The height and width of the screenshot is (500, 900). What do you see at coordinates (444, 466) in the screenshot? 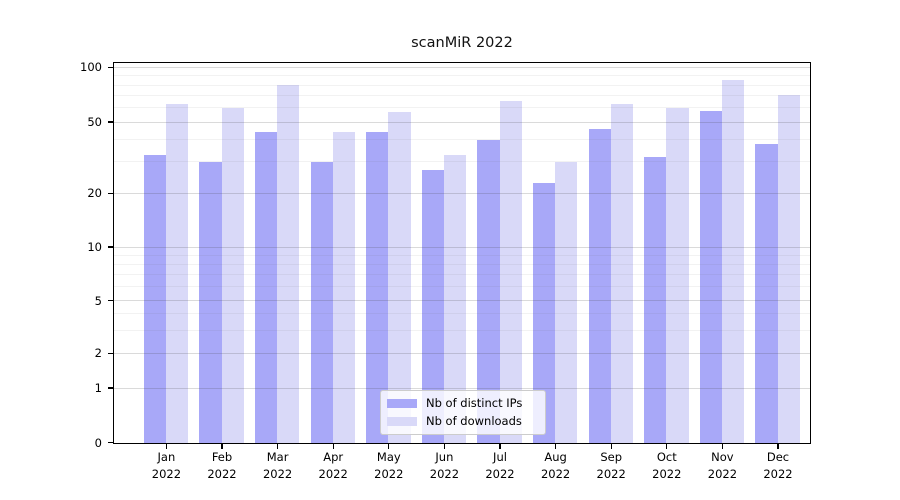
I see `x-tick-label-jun: Jun 2022` at bounding box center [444, 466].